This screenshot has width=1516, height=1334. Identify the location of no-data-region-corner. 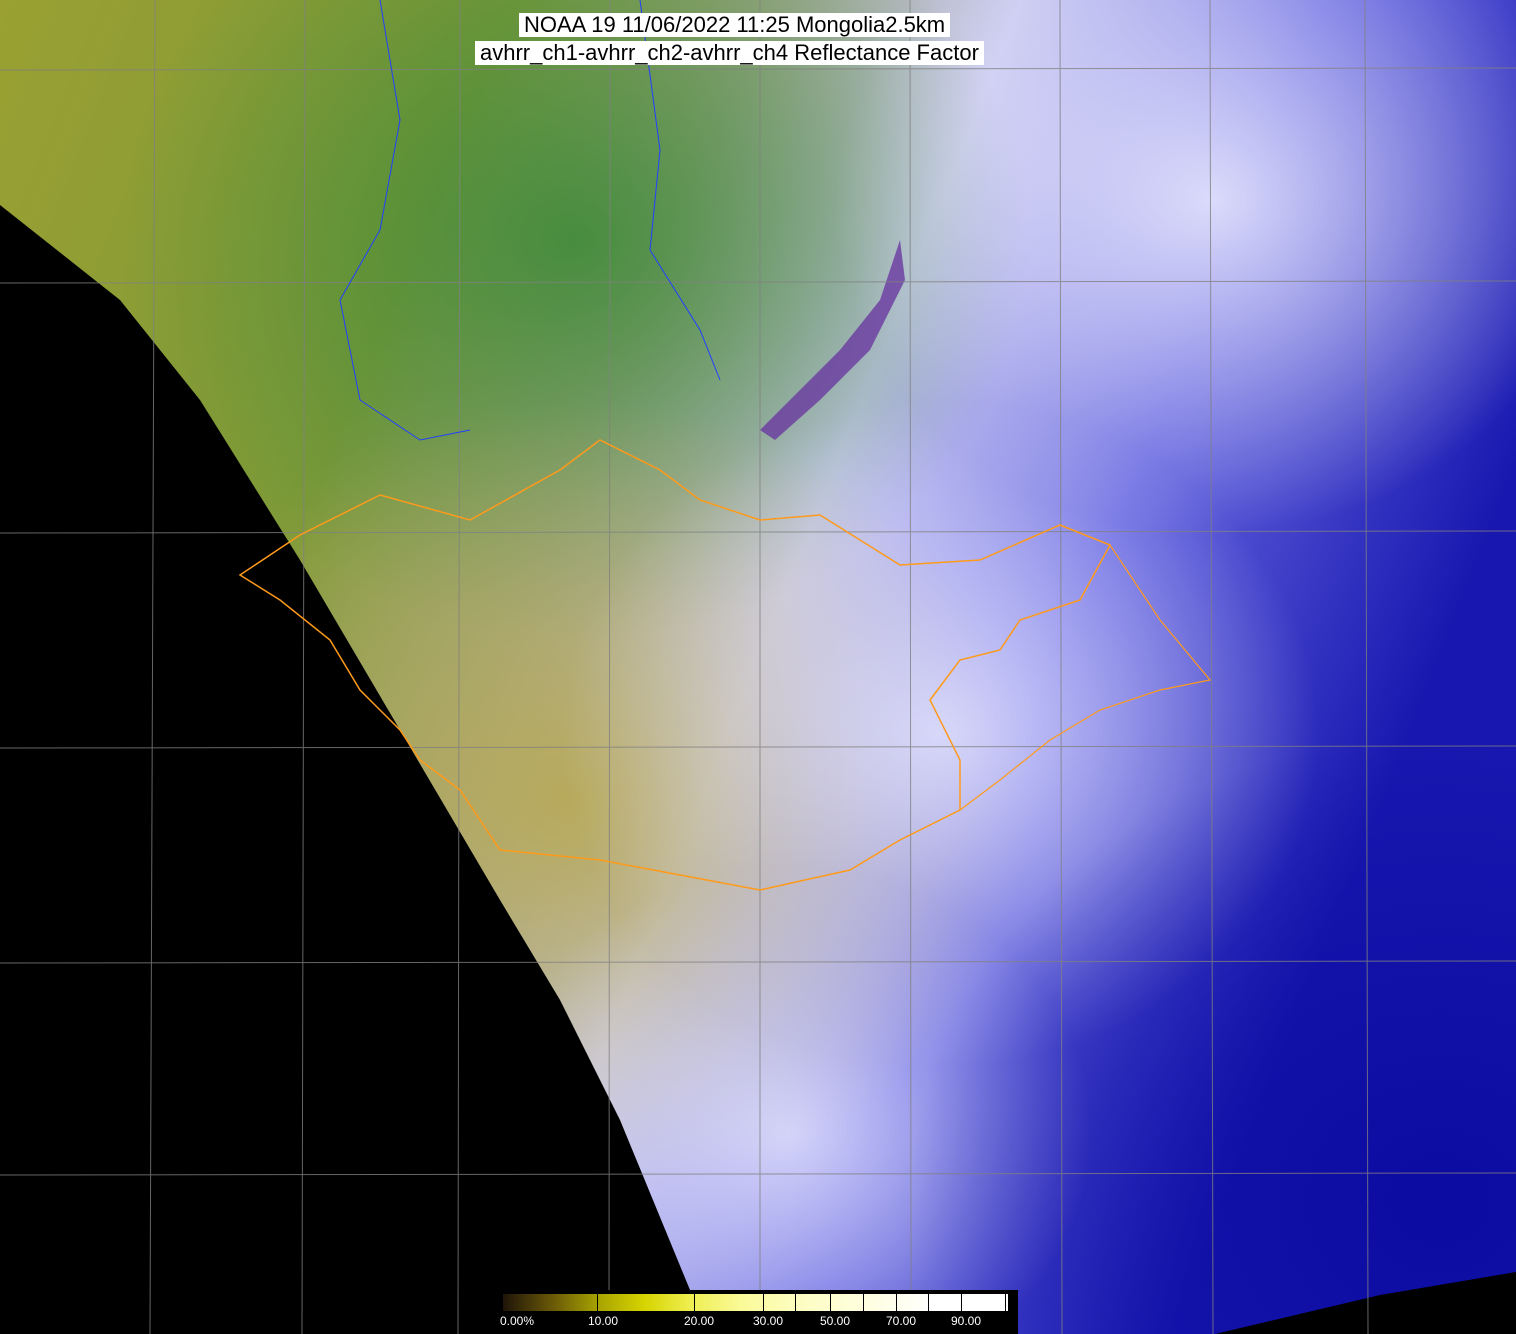
(1365, 1303).